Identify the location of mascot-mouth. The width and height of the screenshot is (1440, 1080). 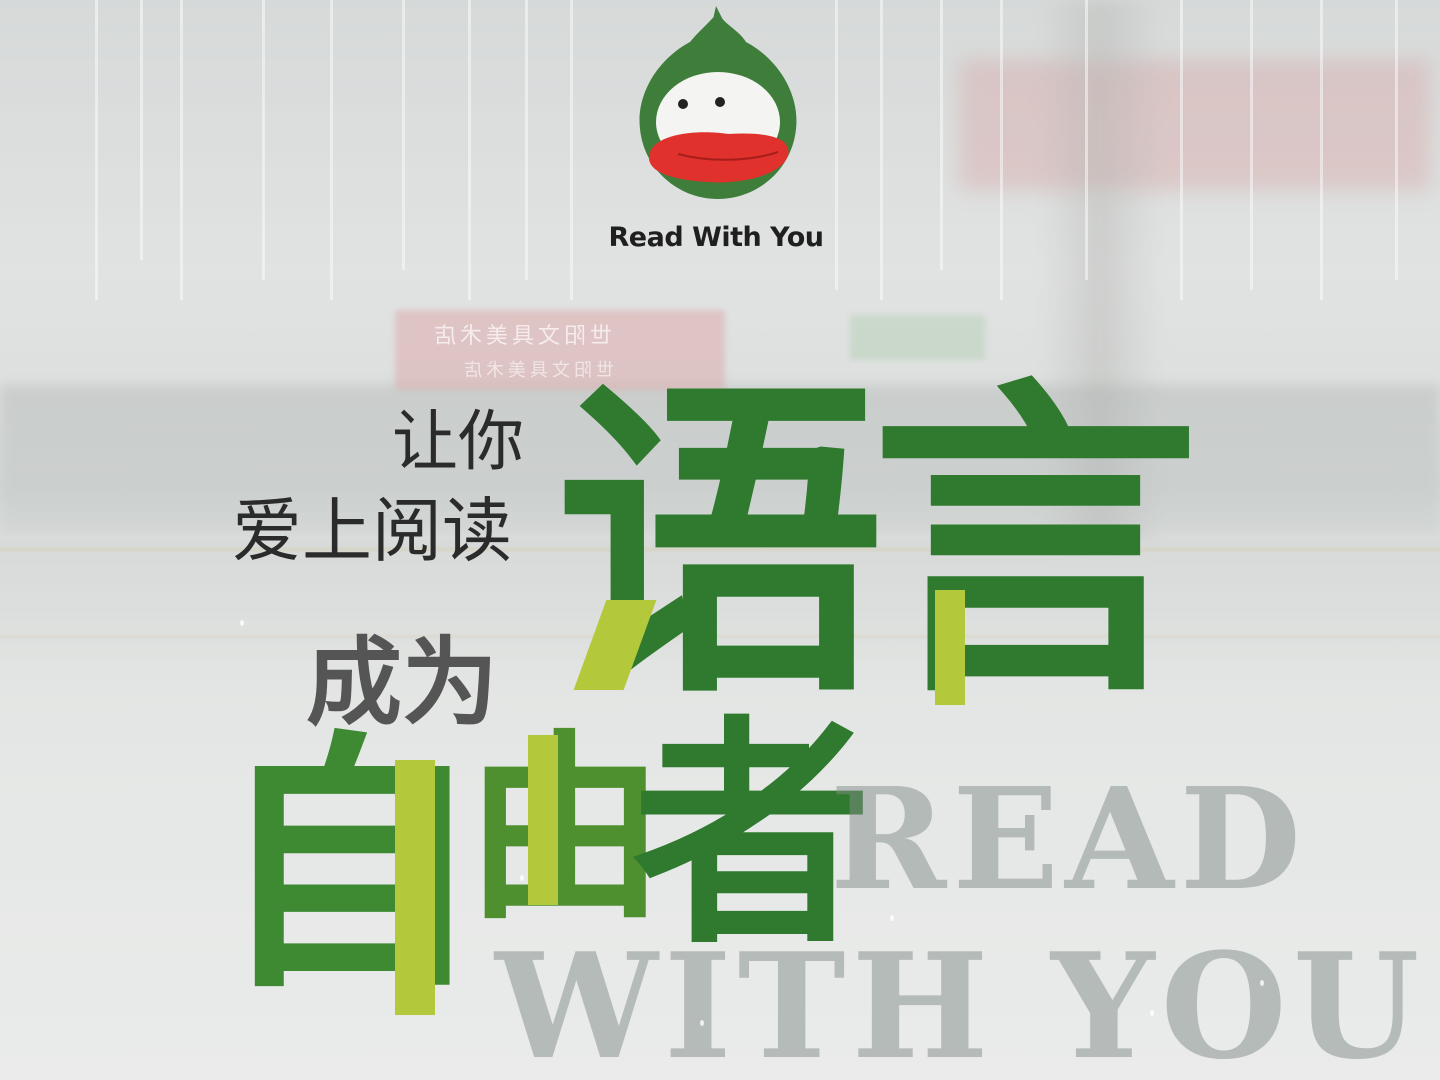
(718, 157).